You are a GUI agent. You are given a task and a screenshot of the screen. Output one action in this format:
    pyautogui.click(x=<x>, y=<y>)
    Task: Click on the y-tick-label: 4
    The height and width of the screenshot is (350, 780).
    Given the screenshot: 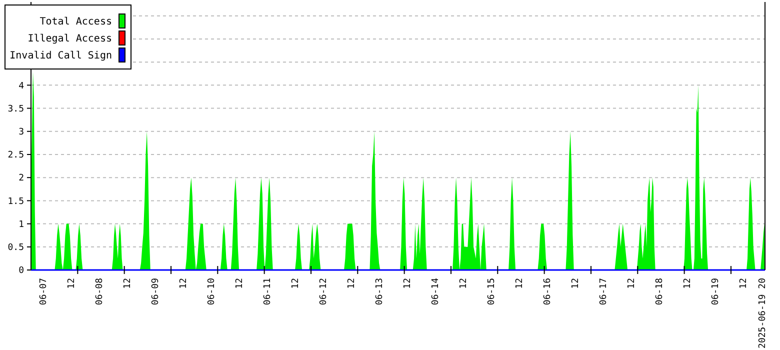 What is the action you would take?
    pyautogui.click(x=21, y=86)
    